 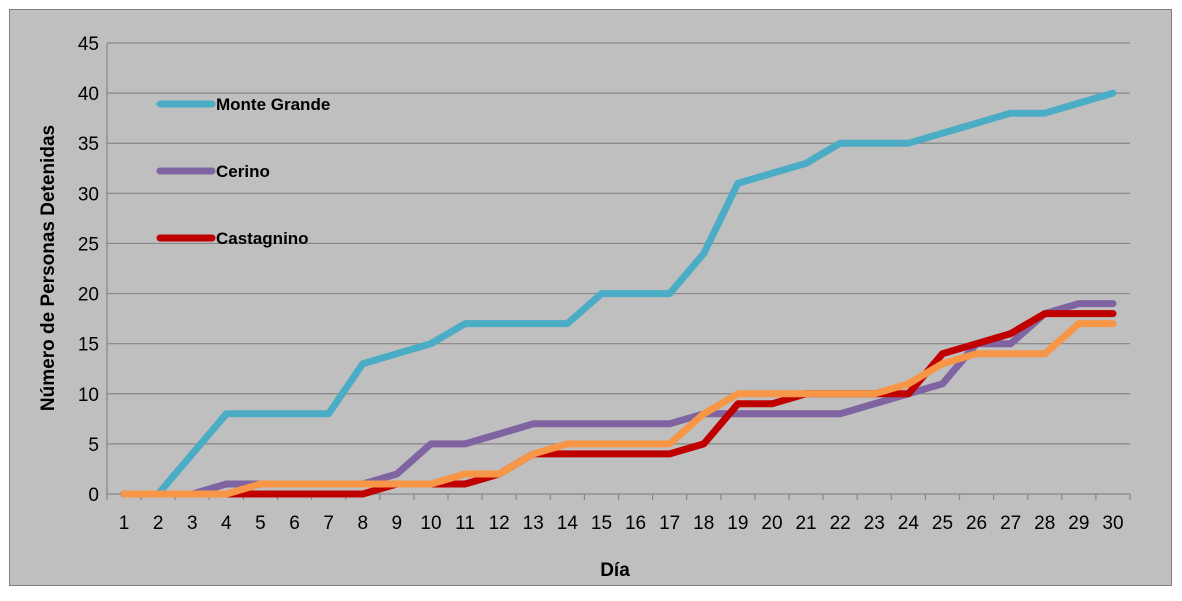 I want to click on x-tick-label: 12, so click(x=499, y=523).